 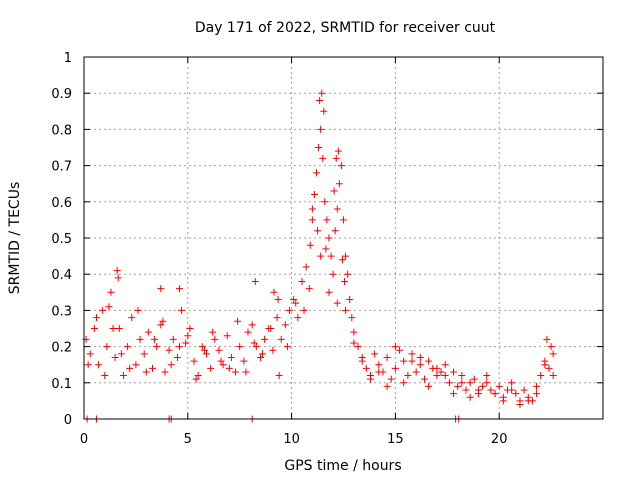 I want to click on y-axis-label: SRMTID / TECUs, so click(x=15, y=238).